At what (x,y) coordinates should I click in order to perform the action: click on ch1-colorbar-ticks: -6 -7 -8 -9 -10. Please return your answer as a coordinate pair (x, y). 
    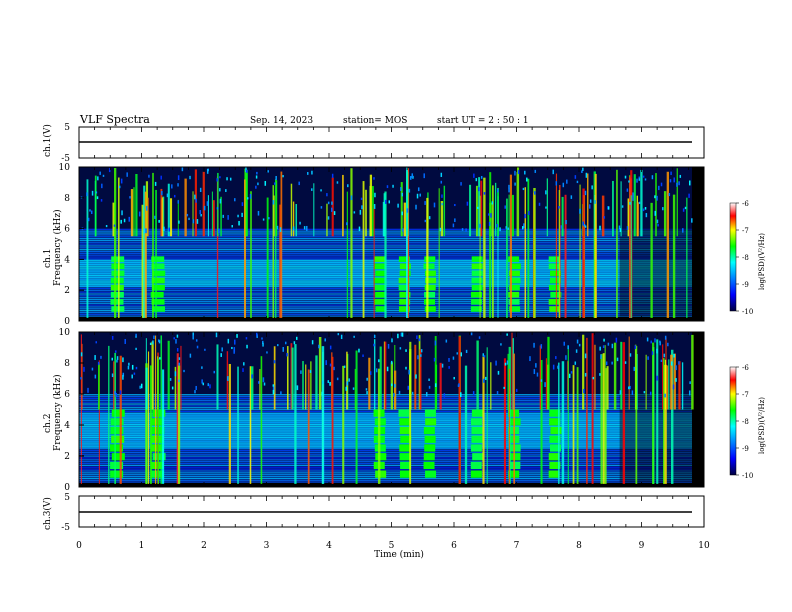
    Looking at the image, I should click on (744, 258).